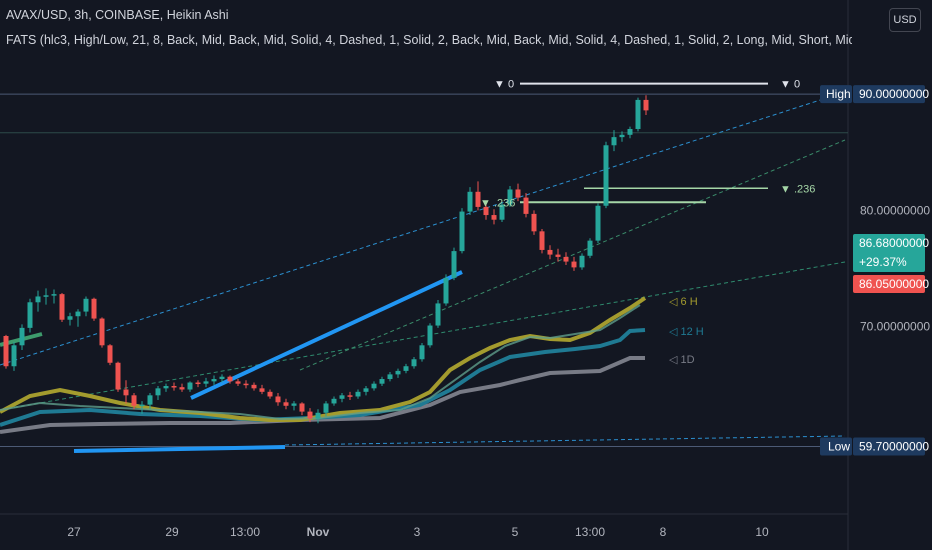  Describe the element at coordinates (683, 302) in the screenshot. I see `tf-6h-label: ◁ 6 H` at that location.